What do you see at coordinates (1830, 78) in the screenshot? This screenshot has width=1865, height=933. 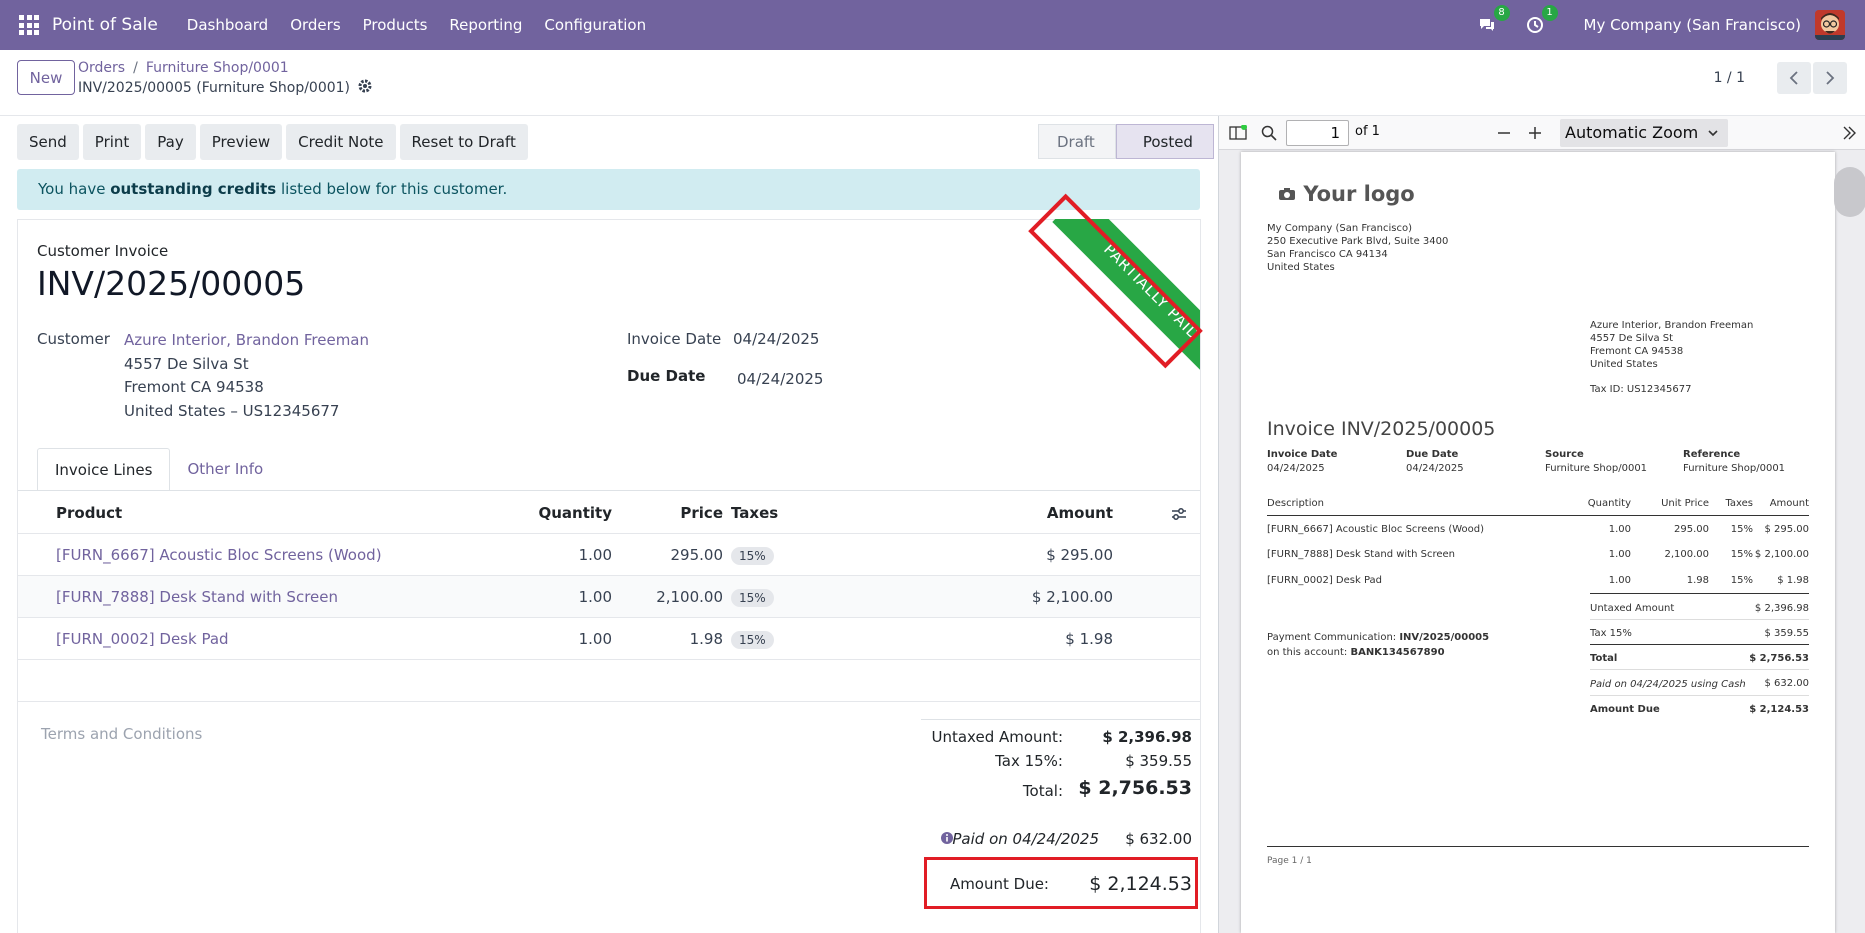 I see `pager-next-button` at bounding box center [1830, 78].